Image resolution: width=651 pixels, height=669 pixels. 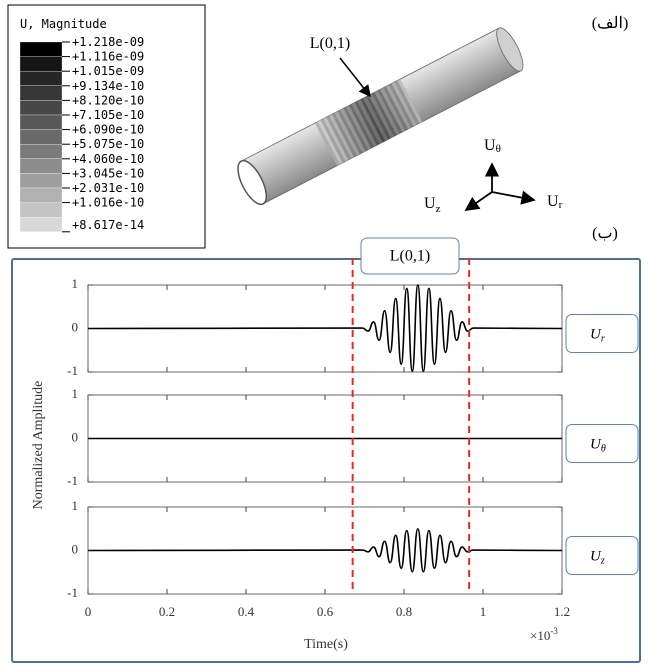 What do you see at coordinates (108, 159) in the screenshot?
I see `legend-label: +4.060e-10` at bounding box center [108, 159].